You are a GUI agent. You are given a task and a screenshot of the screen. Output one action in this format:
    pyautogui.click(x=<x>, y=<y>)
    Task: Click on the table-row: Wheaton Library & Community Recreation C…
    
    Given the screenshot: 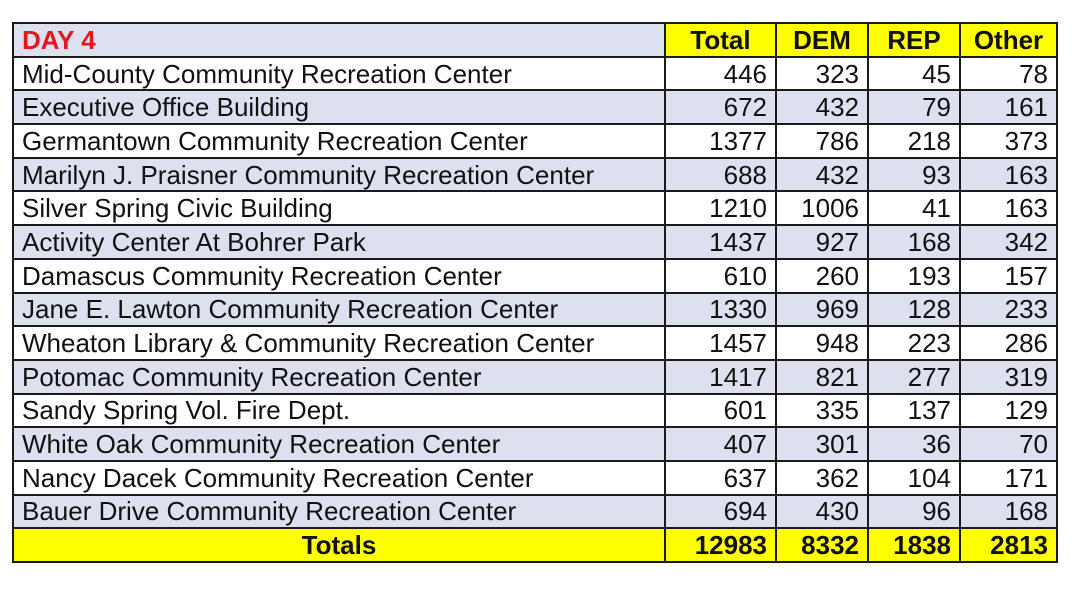 What is the action you would take?
    pyautogui.click(x=535, y=343)
    